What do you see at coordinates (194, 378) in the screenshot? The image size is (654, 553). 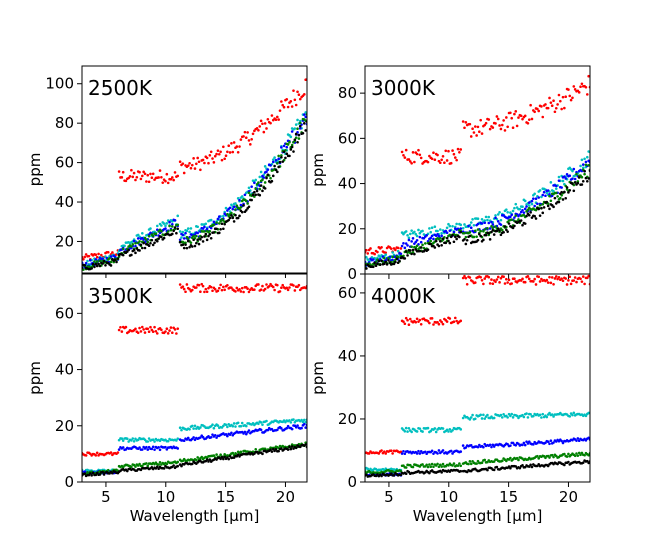 I see `plot-frame` at bounding box center [194, 378].